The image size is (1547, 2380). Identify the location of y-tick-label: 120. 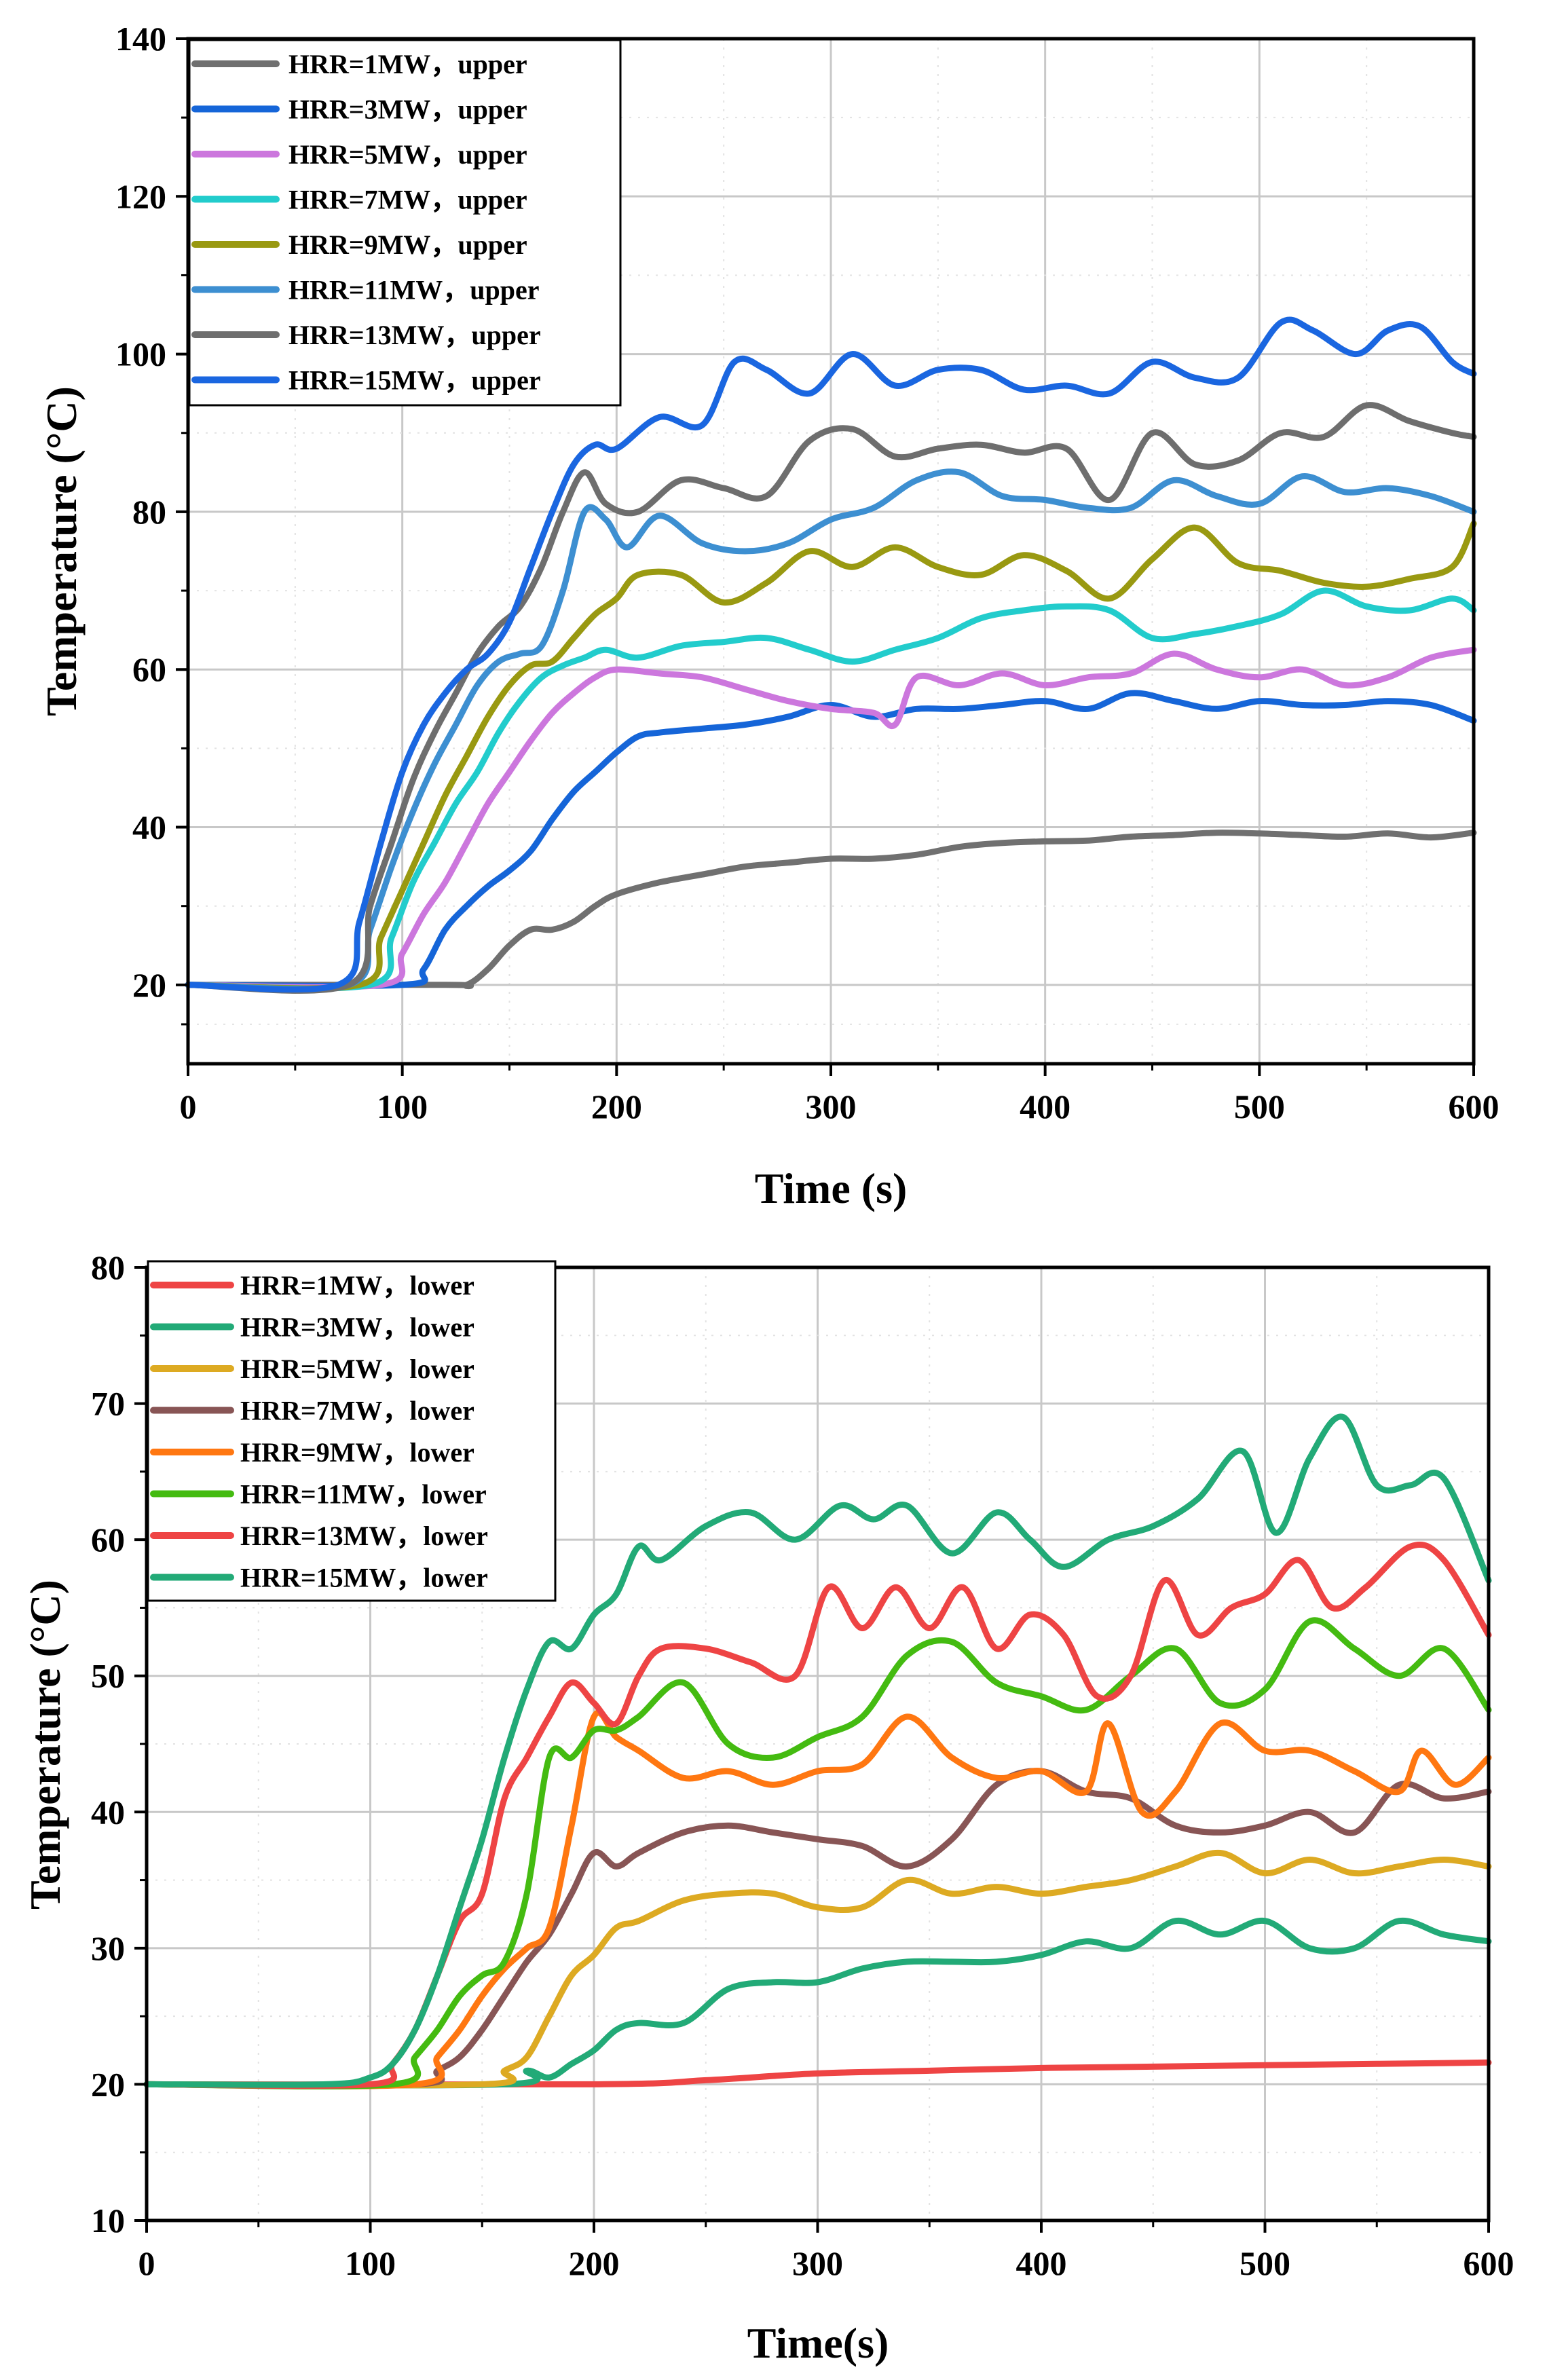
(141, 196).